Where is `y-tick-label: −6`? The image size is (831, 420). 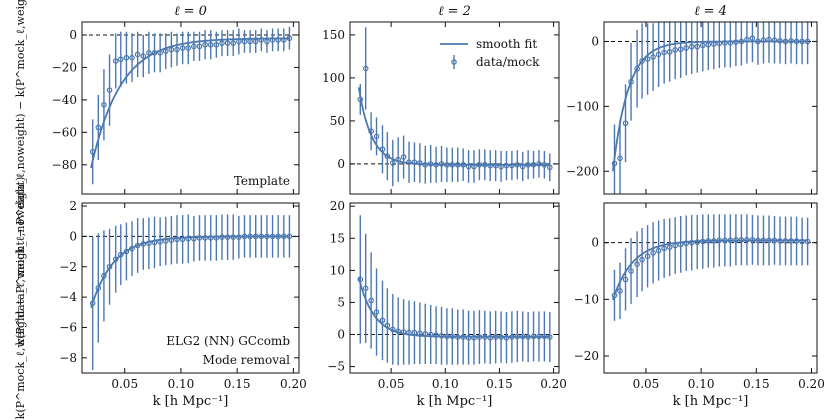
y-tick-label: −6 is located at coordinates (68, 327).